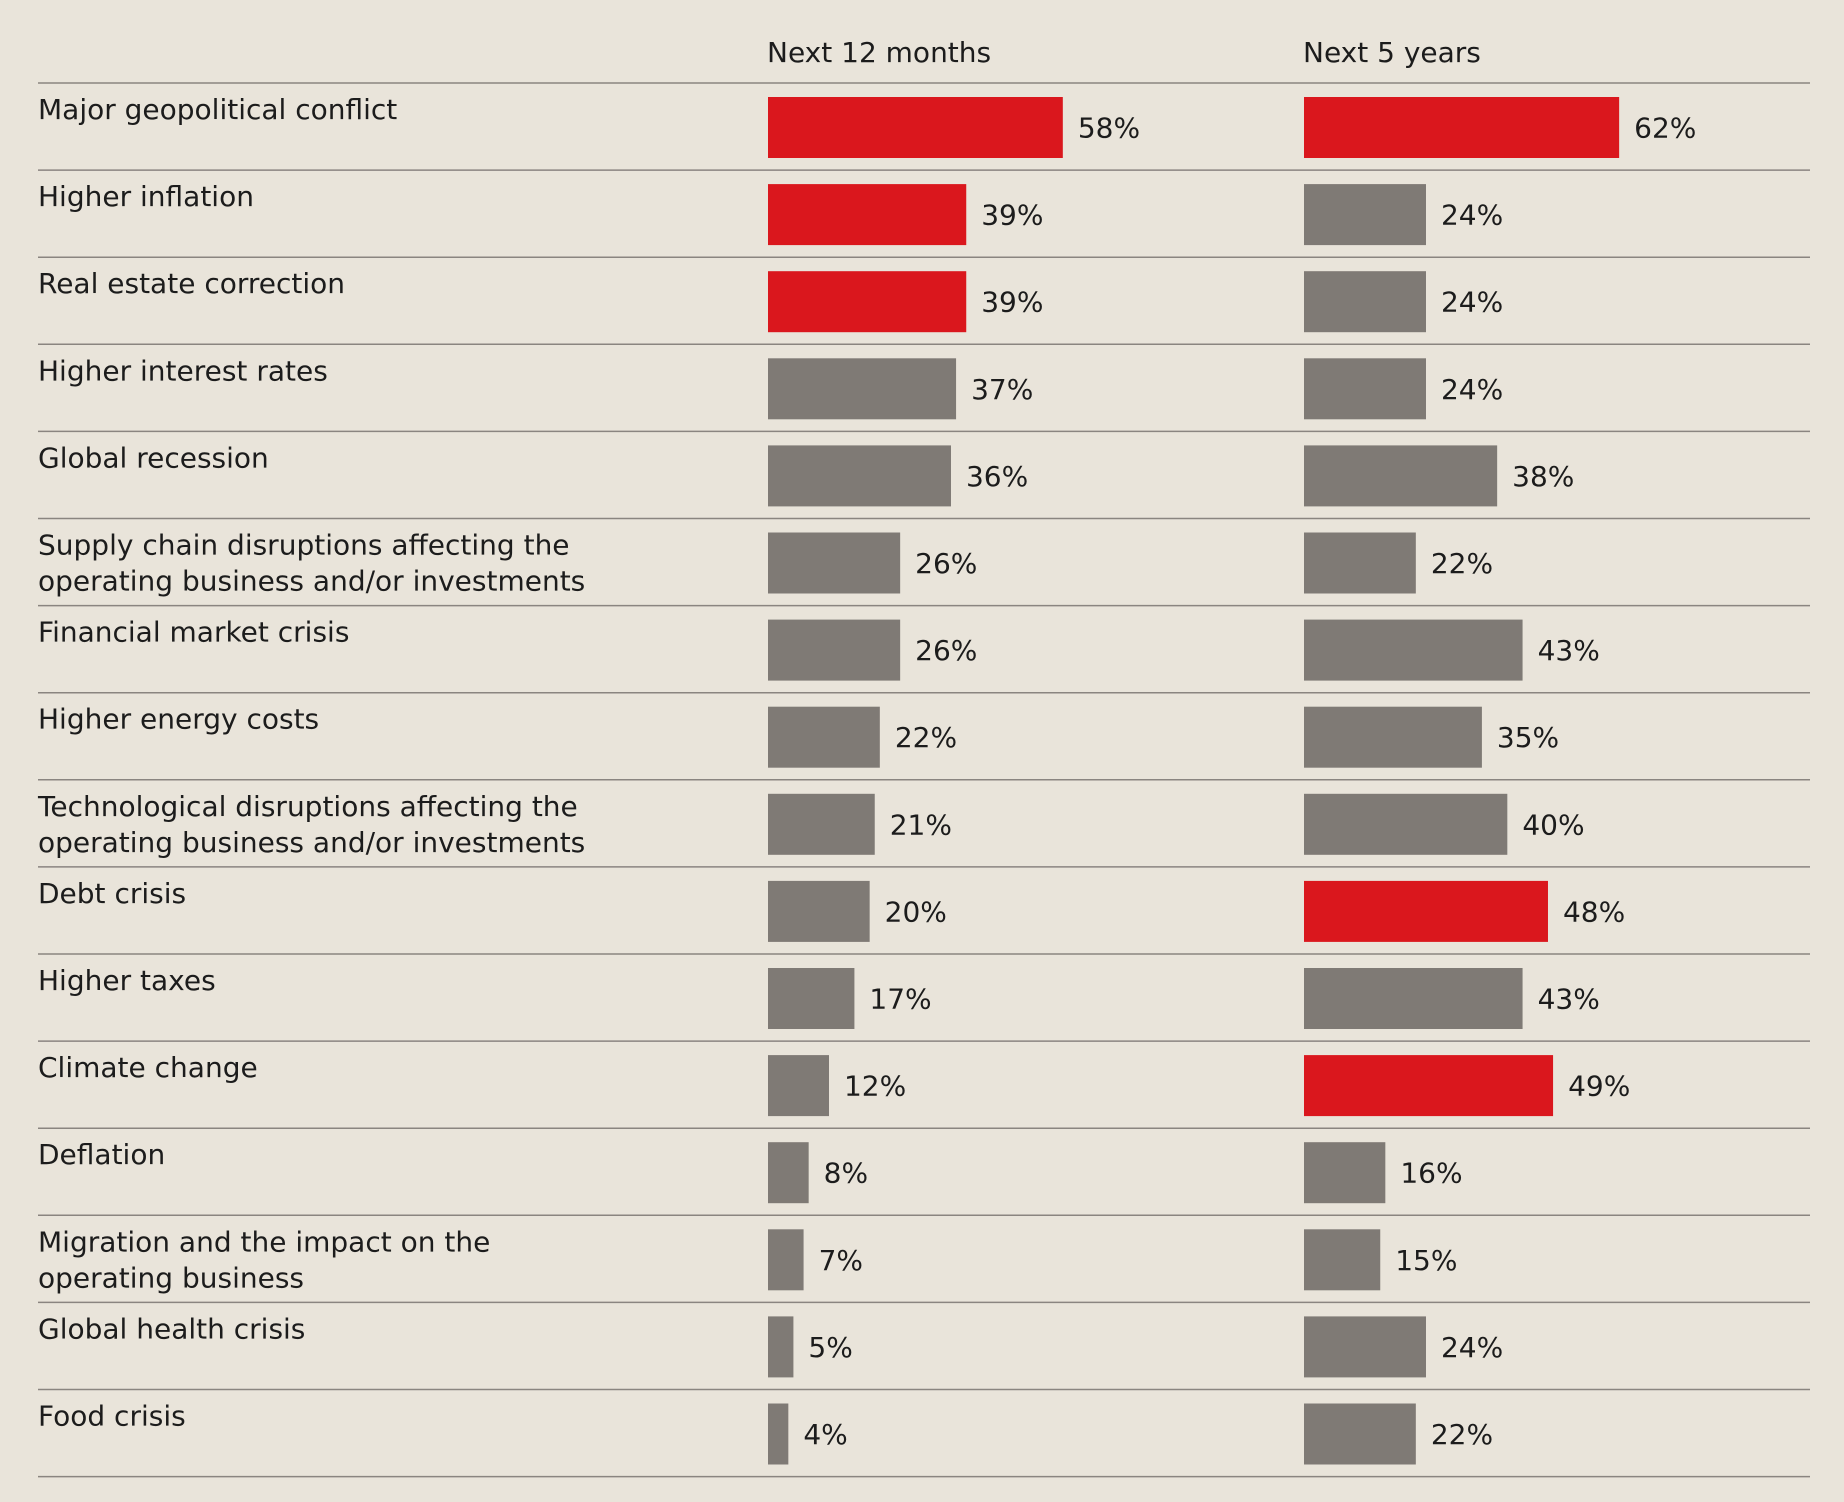  What do you see at coordinates (1528, 737) in the screenshot?
I see `data-label: 35%` at bounding box center [1528, 737].